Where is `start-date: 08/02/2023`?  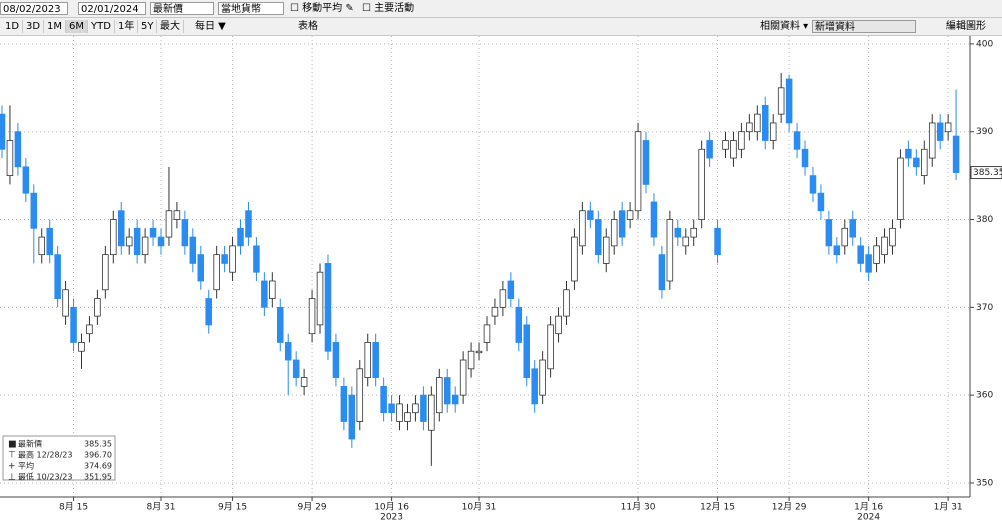
start-date: 08/02/2023 is located at coordinates (34, 8).